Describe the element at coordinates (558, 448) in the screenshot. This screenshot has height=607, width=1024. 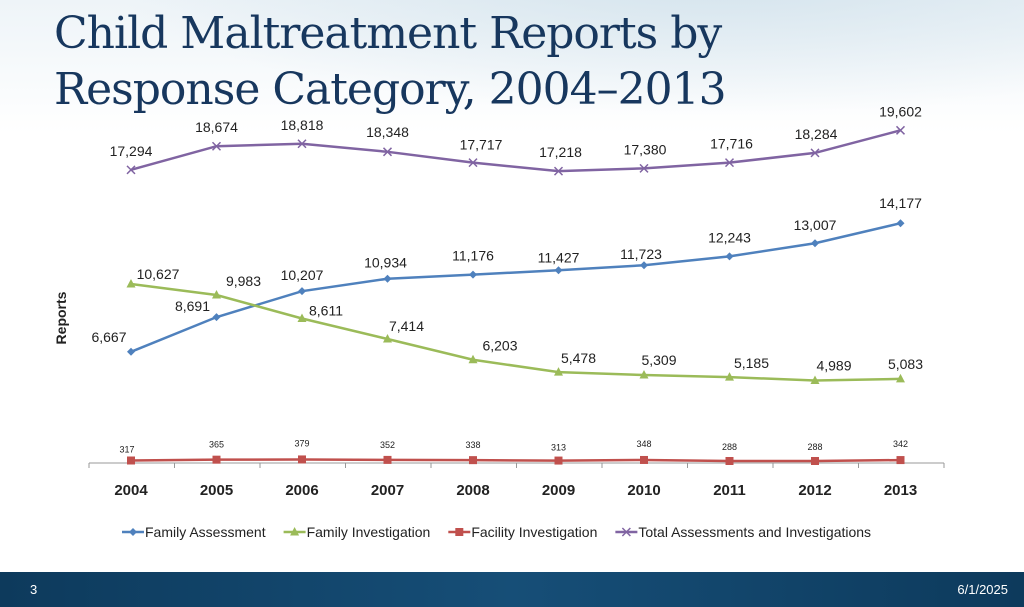
I see `data-label: 313` at that location.